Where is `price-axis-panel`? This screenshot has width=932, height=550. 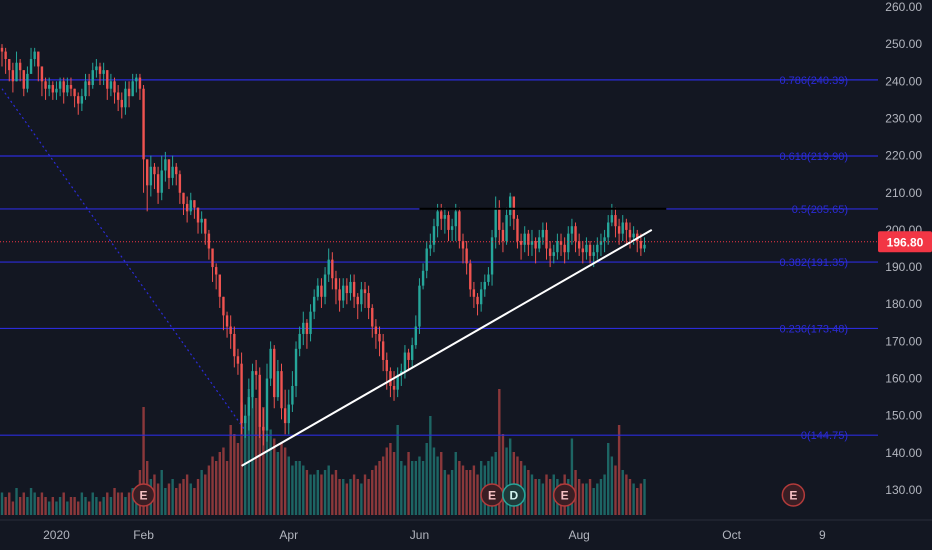 price-axis-panel is located at coordinates (905, 260).